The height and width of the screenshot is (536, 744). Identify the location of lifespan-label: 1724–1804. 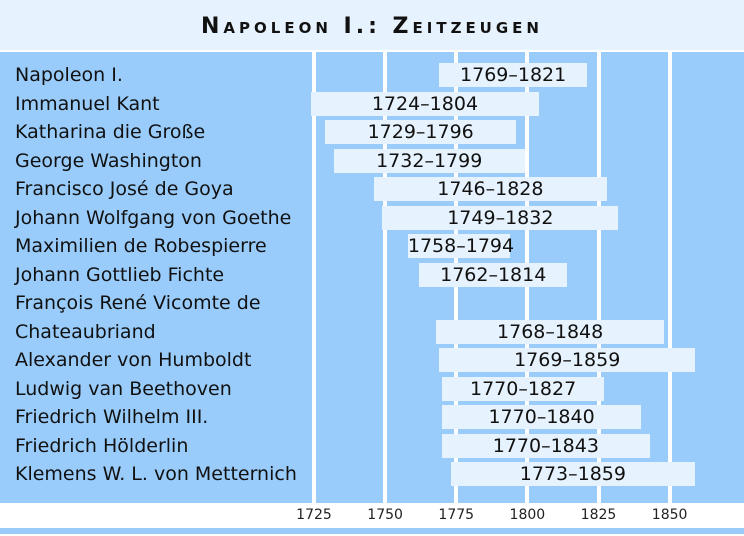
(425, 103).